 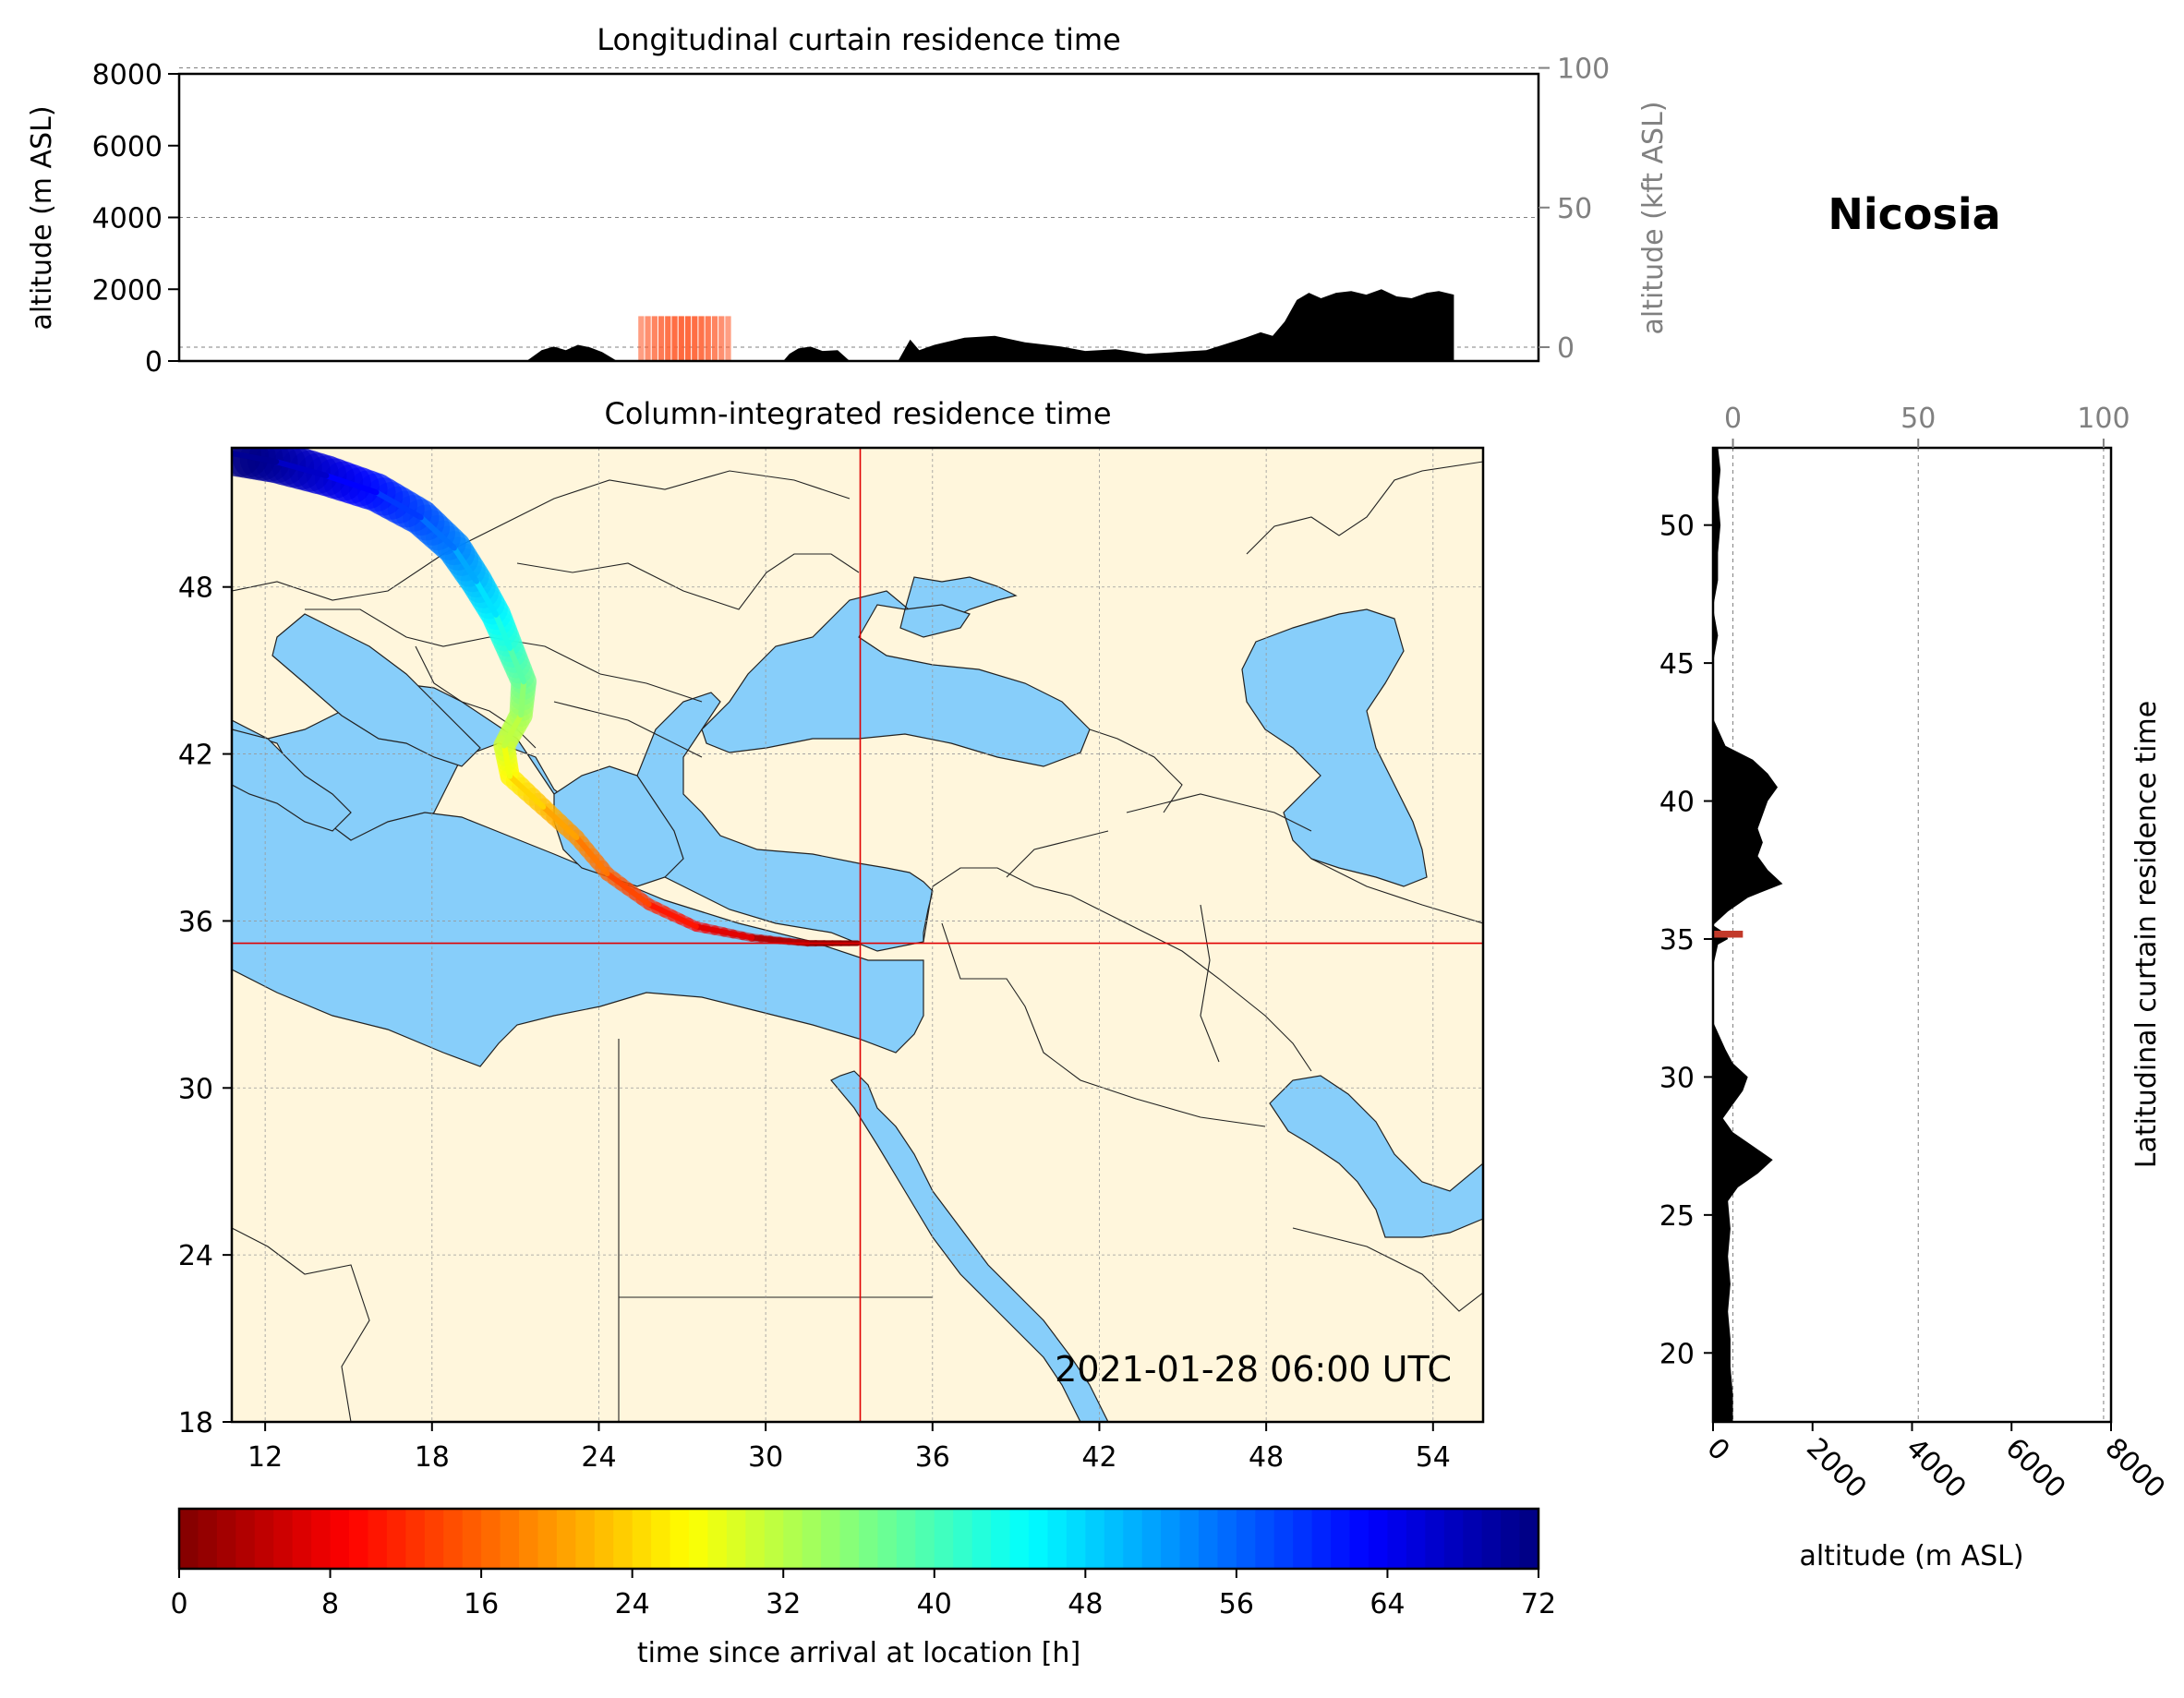 What do you see at coordinates (376, 690) in the screenshot?
I see `adriatic-sea` at bounding box center [376, 690].